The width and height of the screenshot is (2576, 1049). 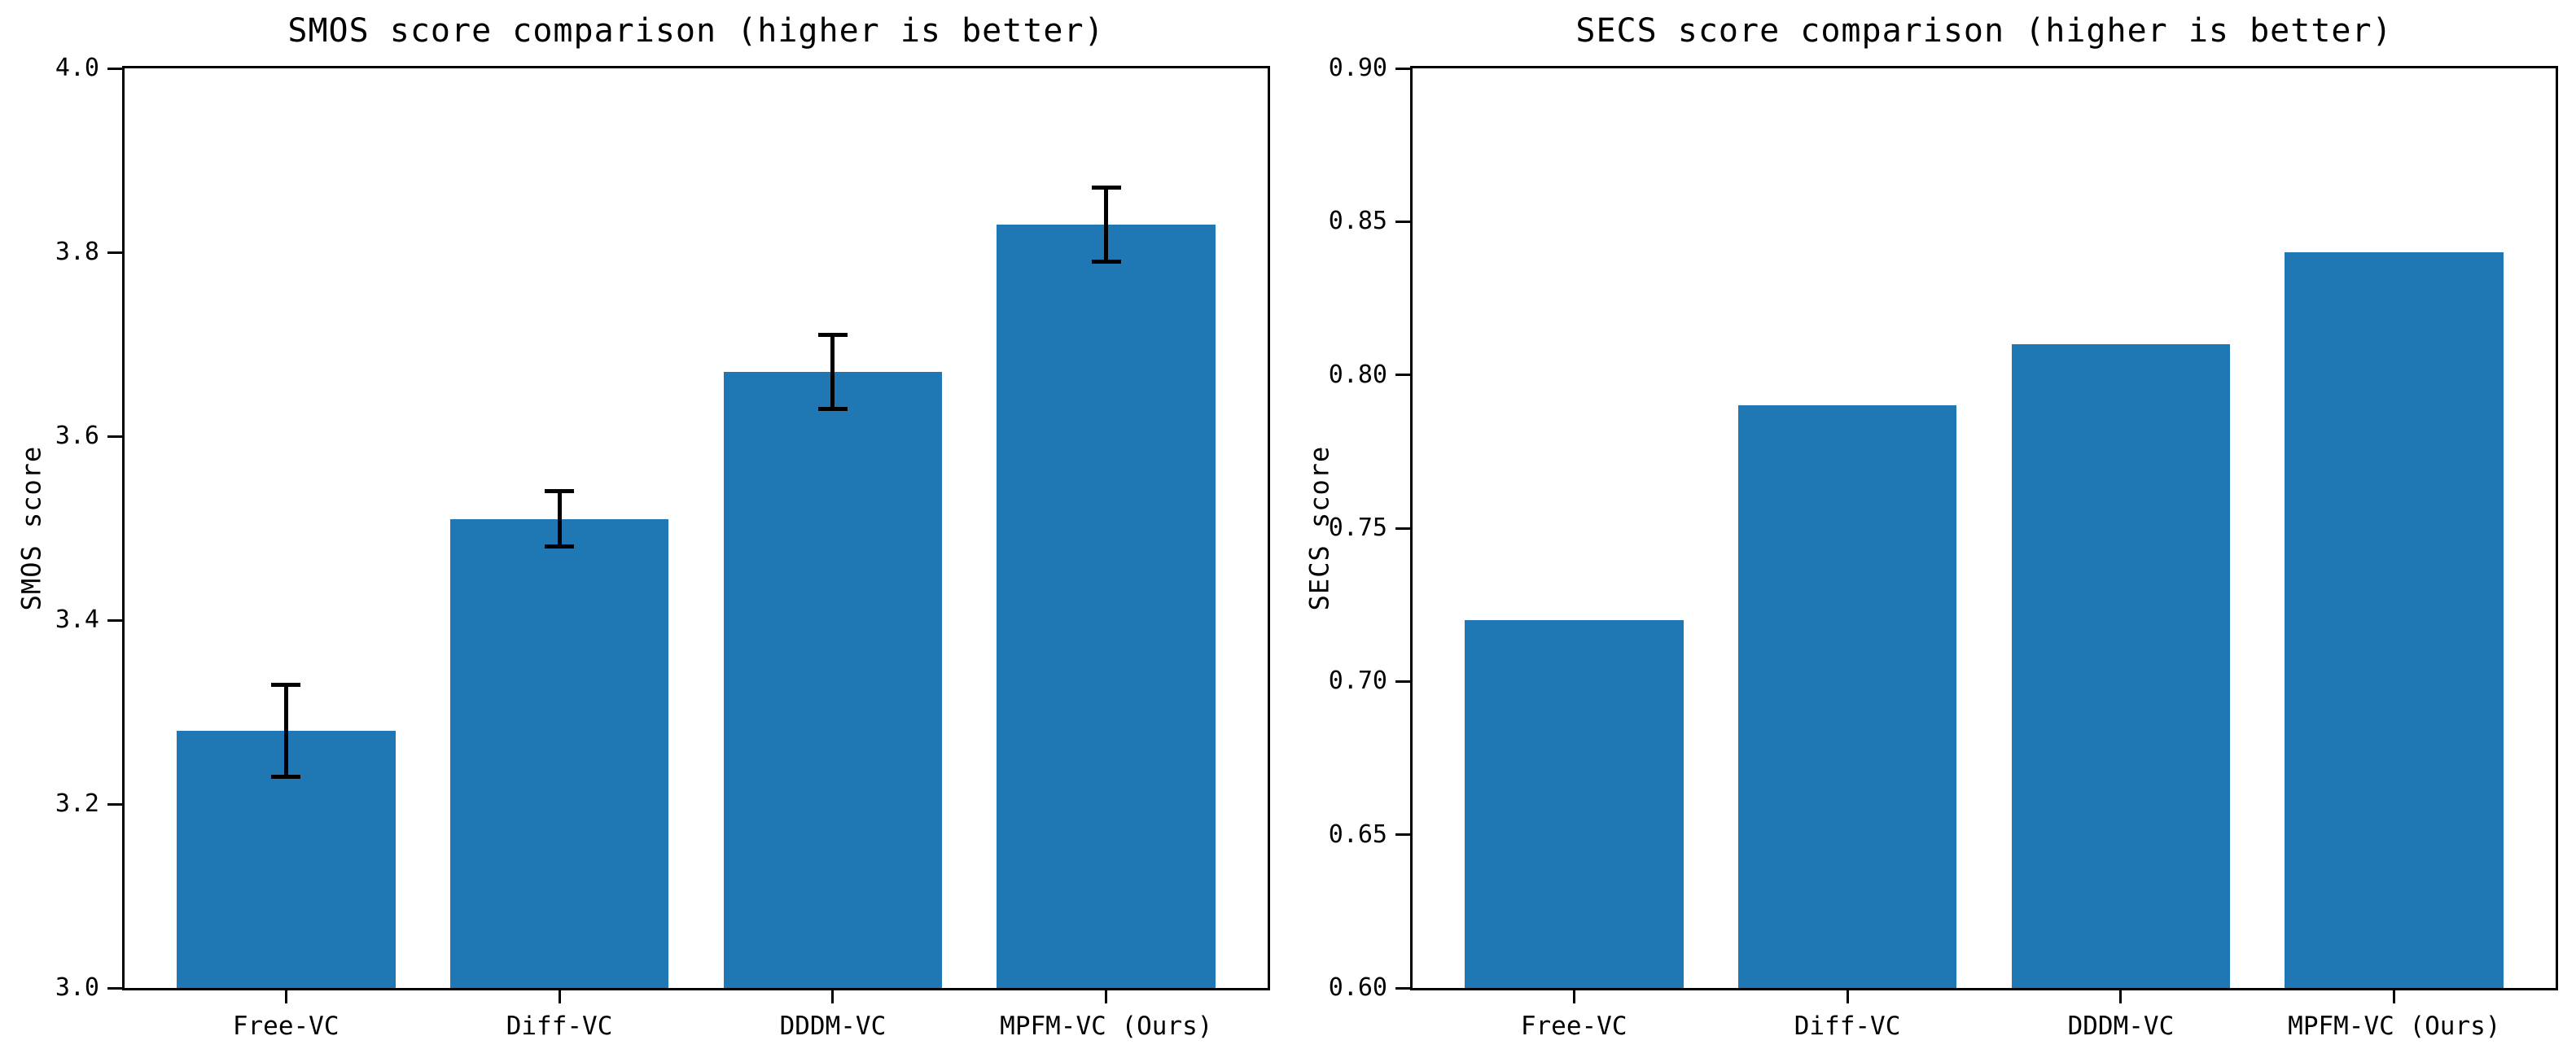 I want to click on y-tick-label: 0.85, so click(x=1357, y=221).